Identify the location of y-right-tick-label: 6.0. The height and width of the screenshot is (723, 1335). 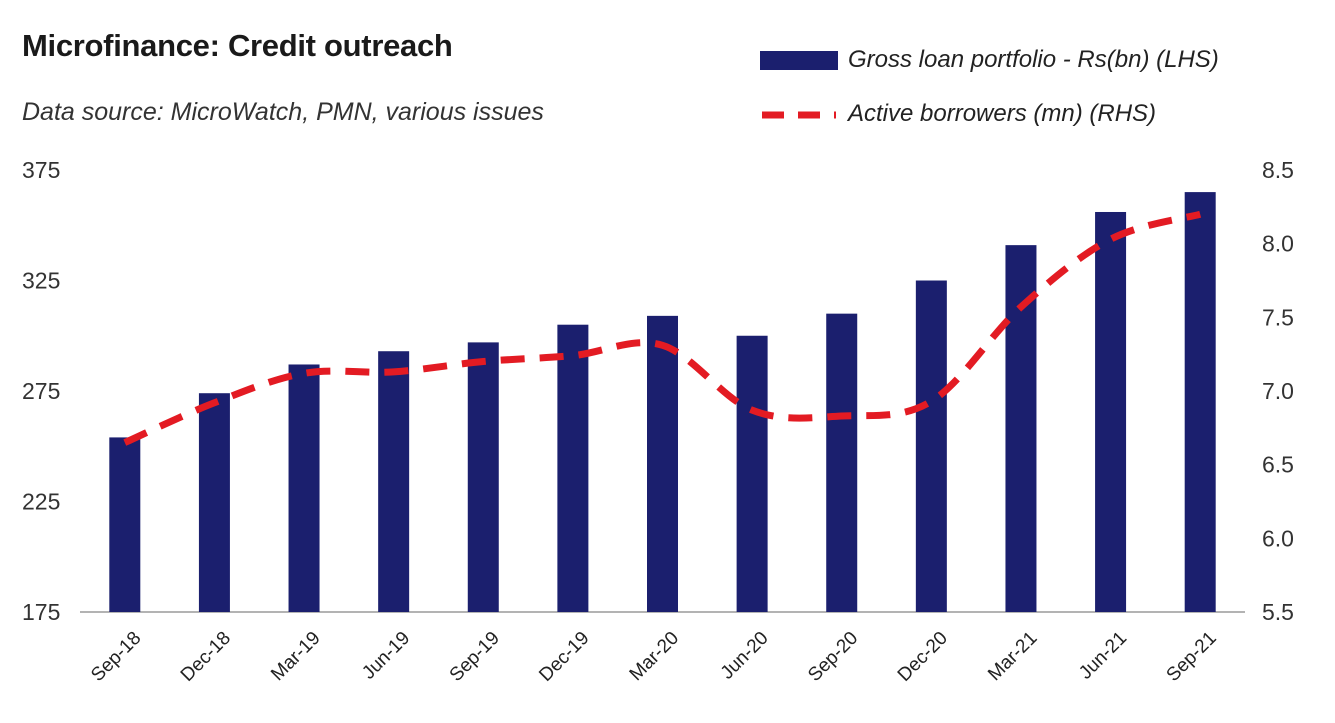
(1278, 538).